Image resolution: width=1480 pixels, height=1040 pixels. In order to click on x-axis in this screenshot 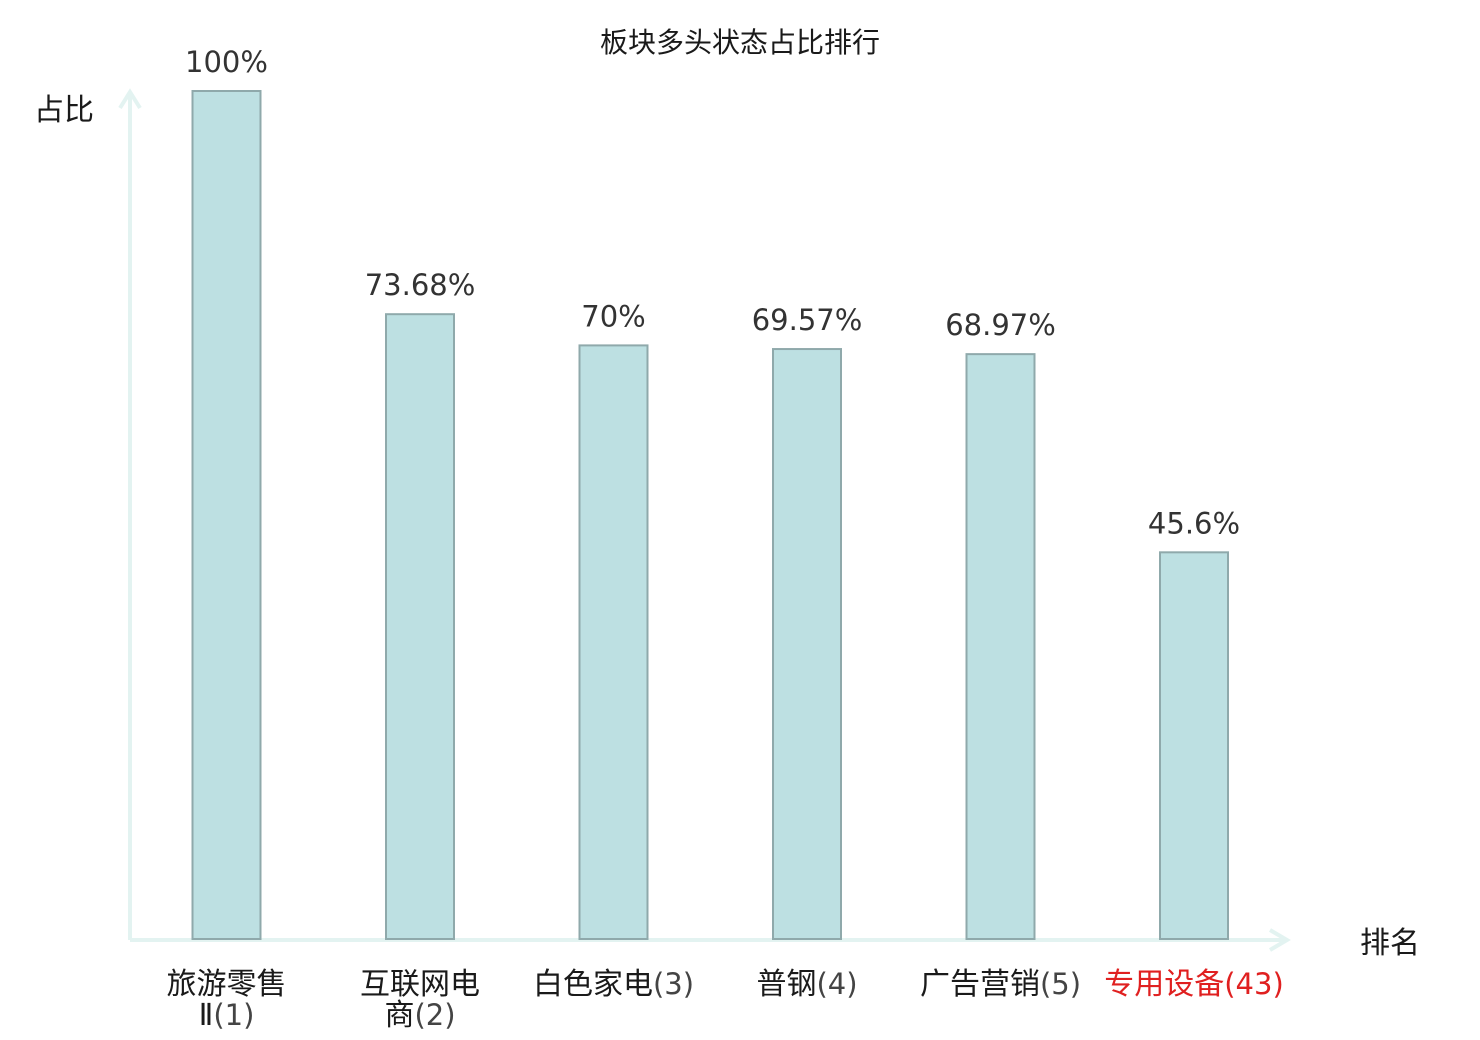, I will do `click(710, 940)`.